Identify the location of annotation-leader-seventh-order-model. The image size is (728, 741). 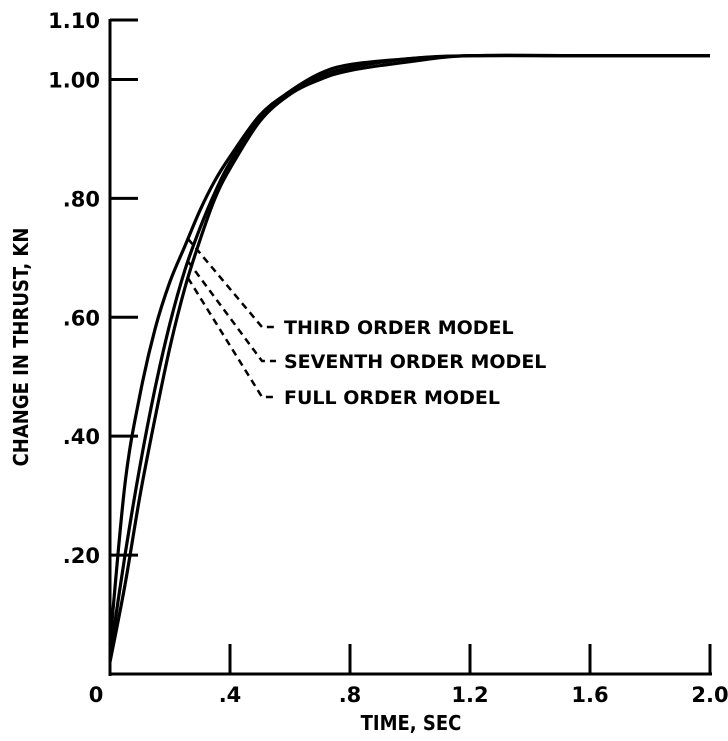
(231, 311).